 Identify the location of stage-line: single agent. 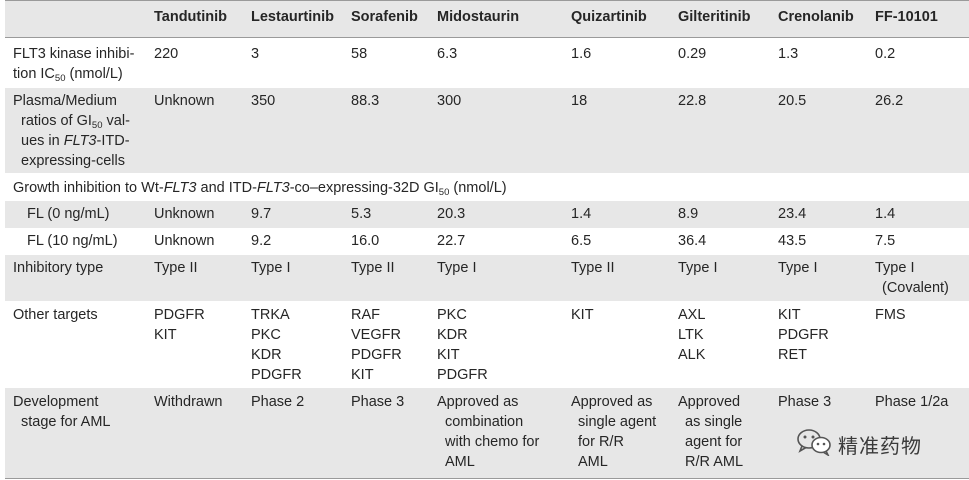
(617, 422).